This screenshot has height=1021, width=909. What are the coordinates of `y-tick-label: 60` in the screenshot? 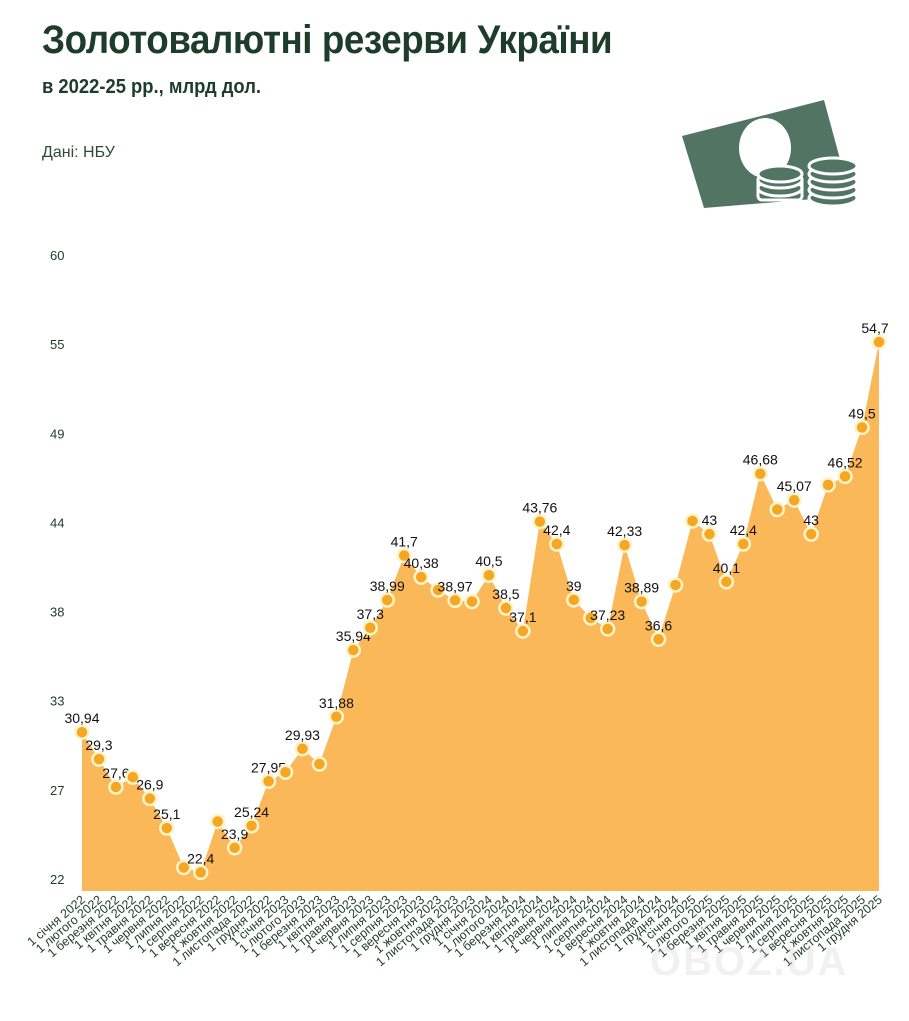 It's located at (57, 255).